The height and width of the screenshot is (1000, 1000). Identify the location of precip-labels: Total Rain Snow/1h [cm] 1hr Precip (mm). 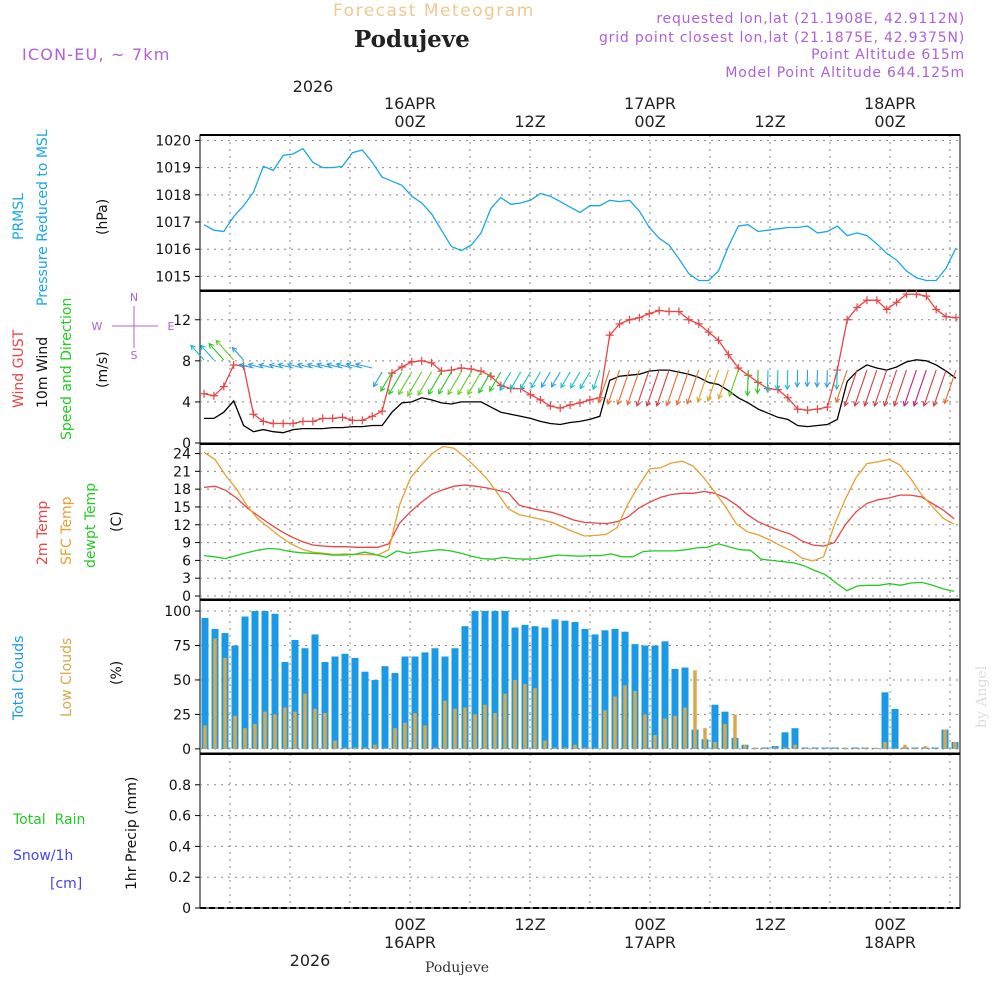
(76, 834).